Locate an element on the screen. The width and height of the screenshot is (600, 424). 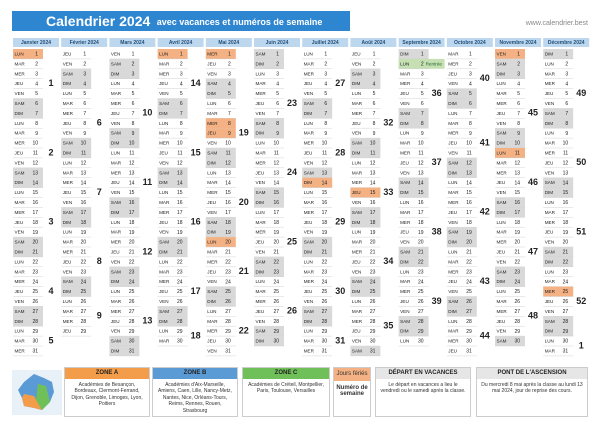
day-number: 25 is located at coordinates (132, 292).